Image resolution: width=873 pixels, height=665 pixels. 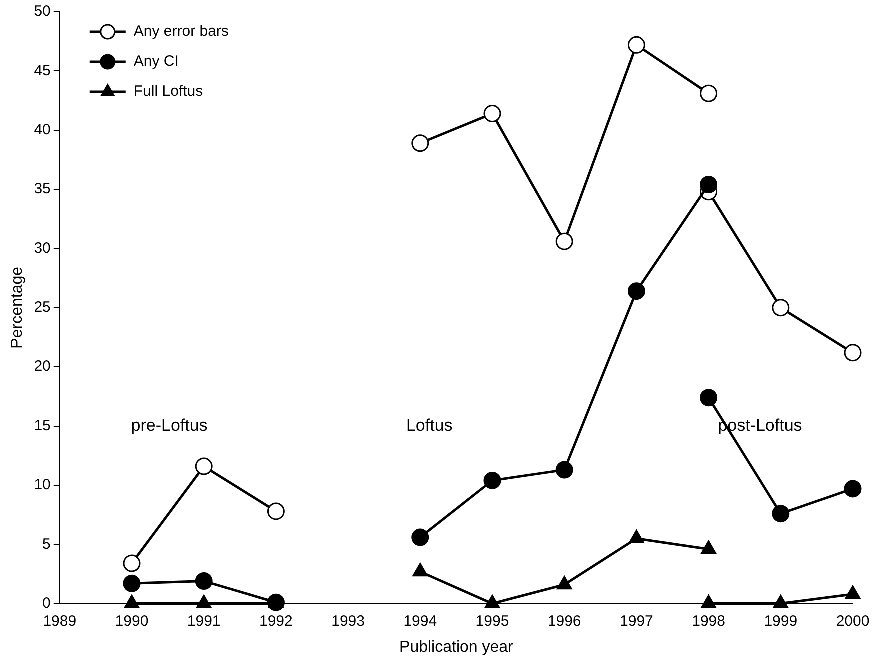 I want to click on y-tick-label: 5, so click(x=46, y=544).